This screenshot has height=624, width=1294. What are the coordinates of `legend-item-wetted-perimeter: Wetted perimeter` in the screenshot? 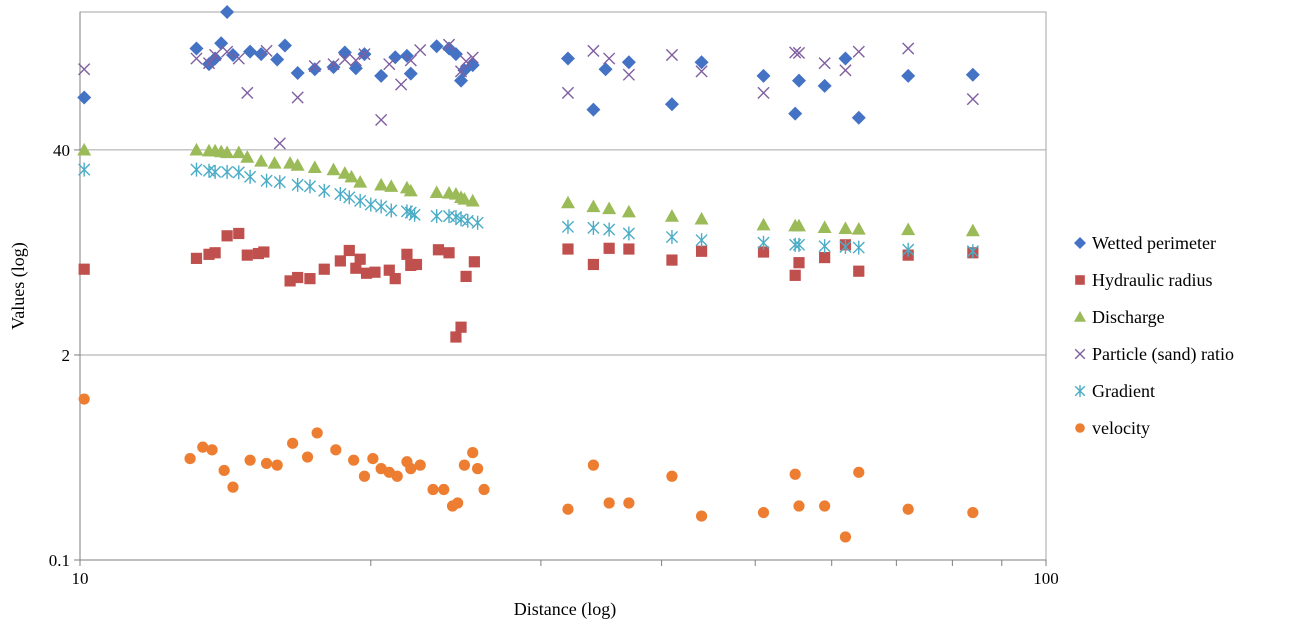 It's located at (1145, 243).